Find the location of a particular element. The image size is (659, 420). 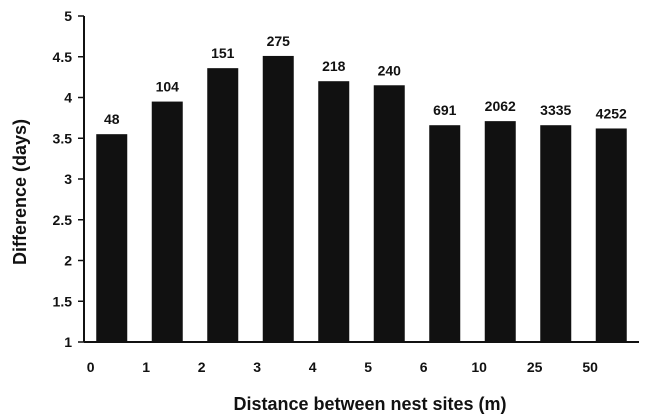

bar-value-label: 691 is located at coordinates (445, 110).